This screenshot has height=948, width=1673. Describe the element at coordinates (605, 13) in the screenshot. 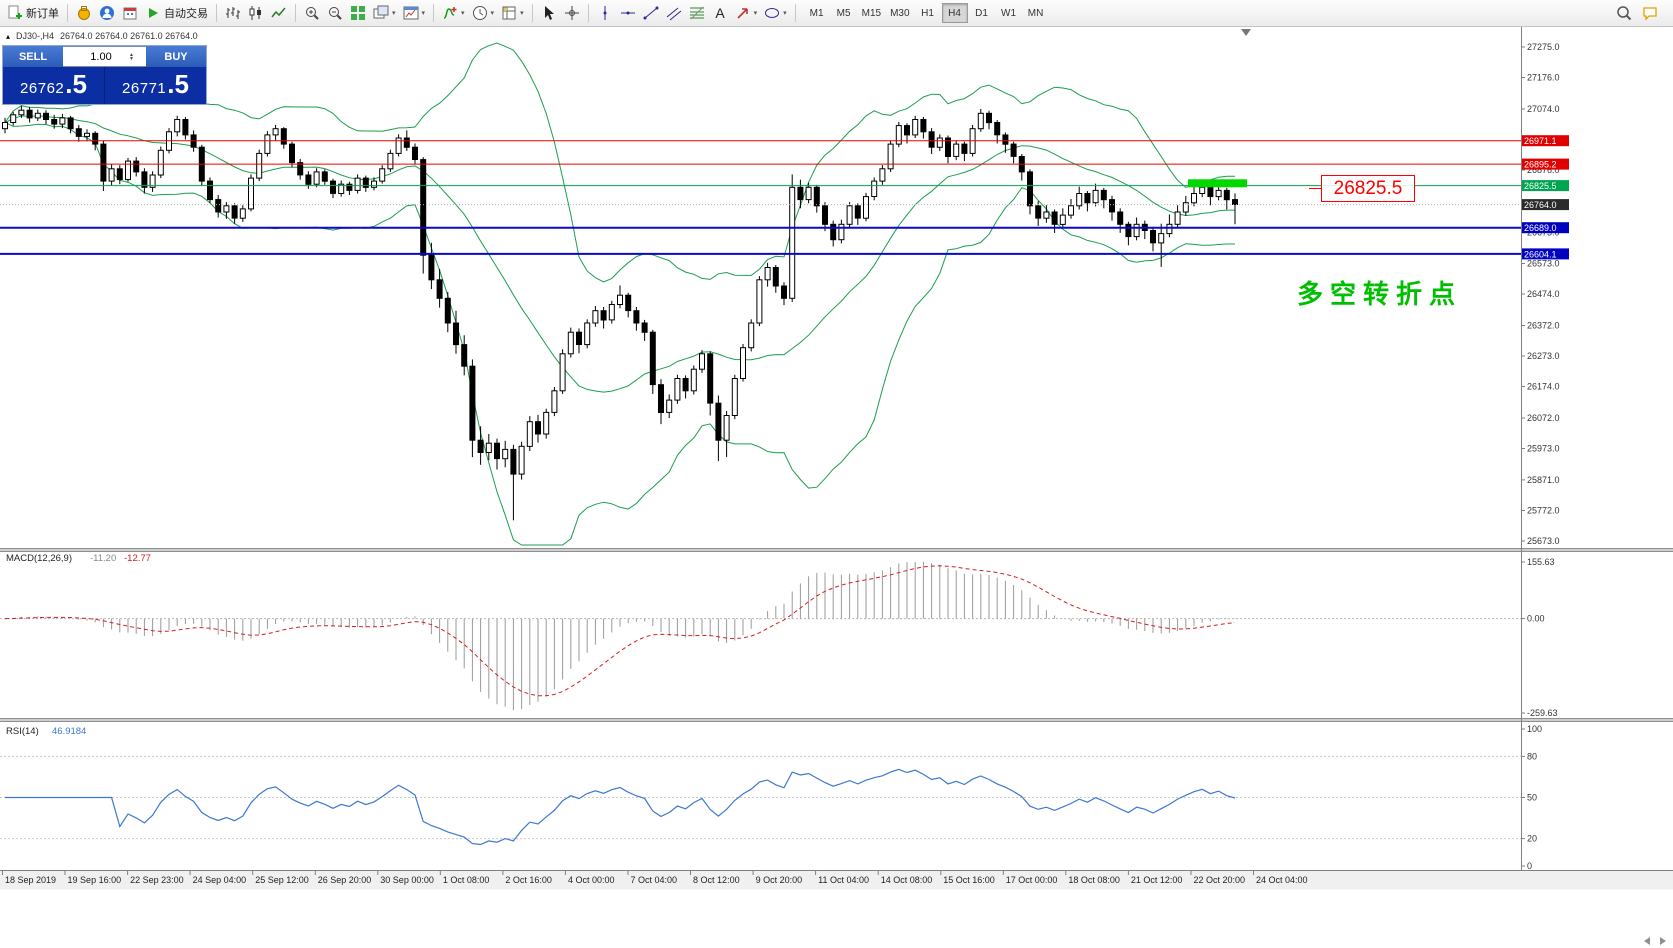

I see `vertical-line-button` at that location.